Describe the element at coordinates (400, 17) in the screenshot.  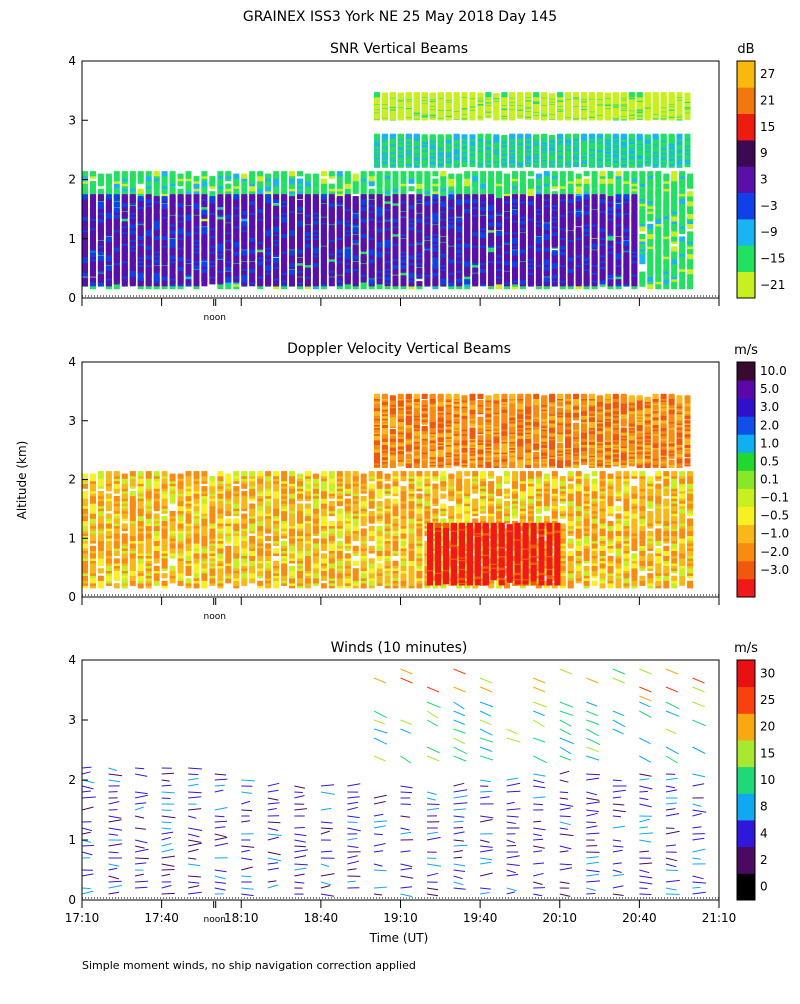
I see `main-title: GRAINEX ISS3 York NE 25 May 2018 Day 145` at that location.